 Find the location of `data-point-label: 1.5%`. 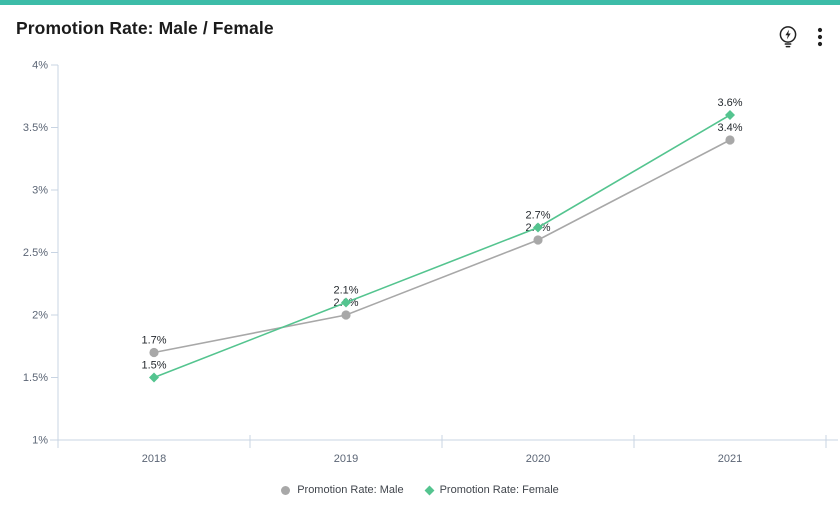

data-point-label: 1.5% is located at coordinates (153, 366).